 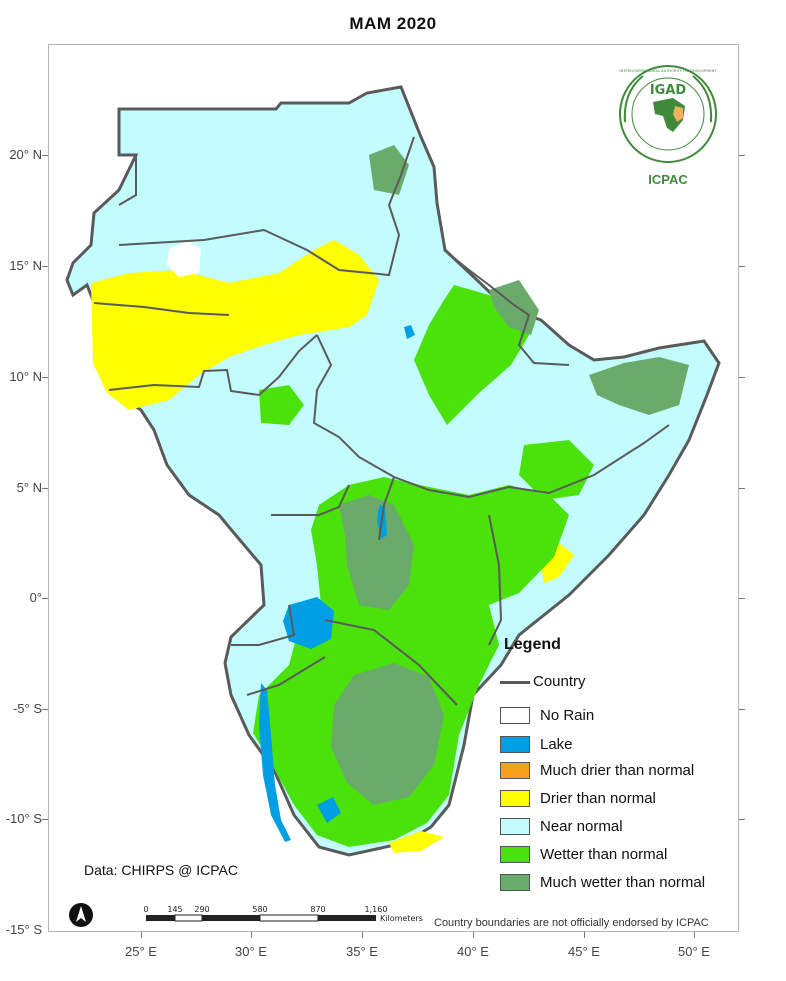 I want to click on lat-label-20n: 20° N, so click(x=25, y=154).